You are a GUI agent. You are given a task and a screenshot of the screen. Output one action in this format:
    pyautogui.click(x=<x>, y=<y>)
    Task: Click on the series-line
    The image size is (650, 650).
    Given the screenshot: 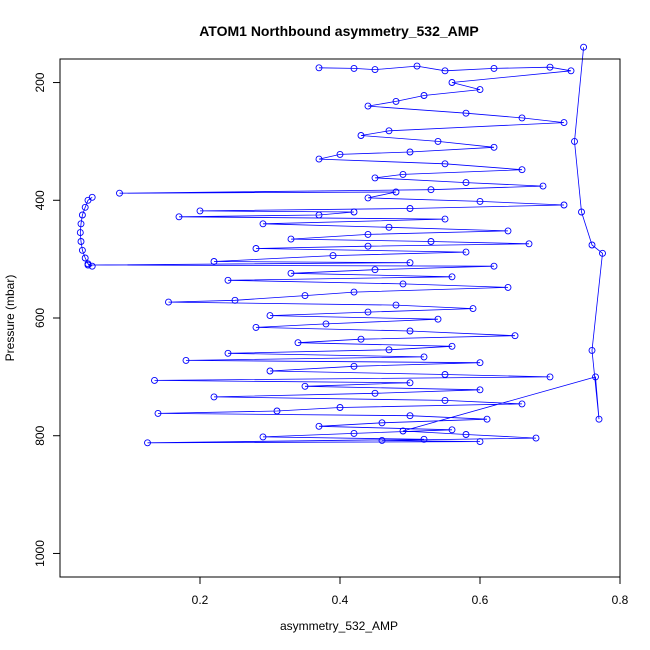 What is the action you would take?
    pyautogui.click(x=86, y=231)
    